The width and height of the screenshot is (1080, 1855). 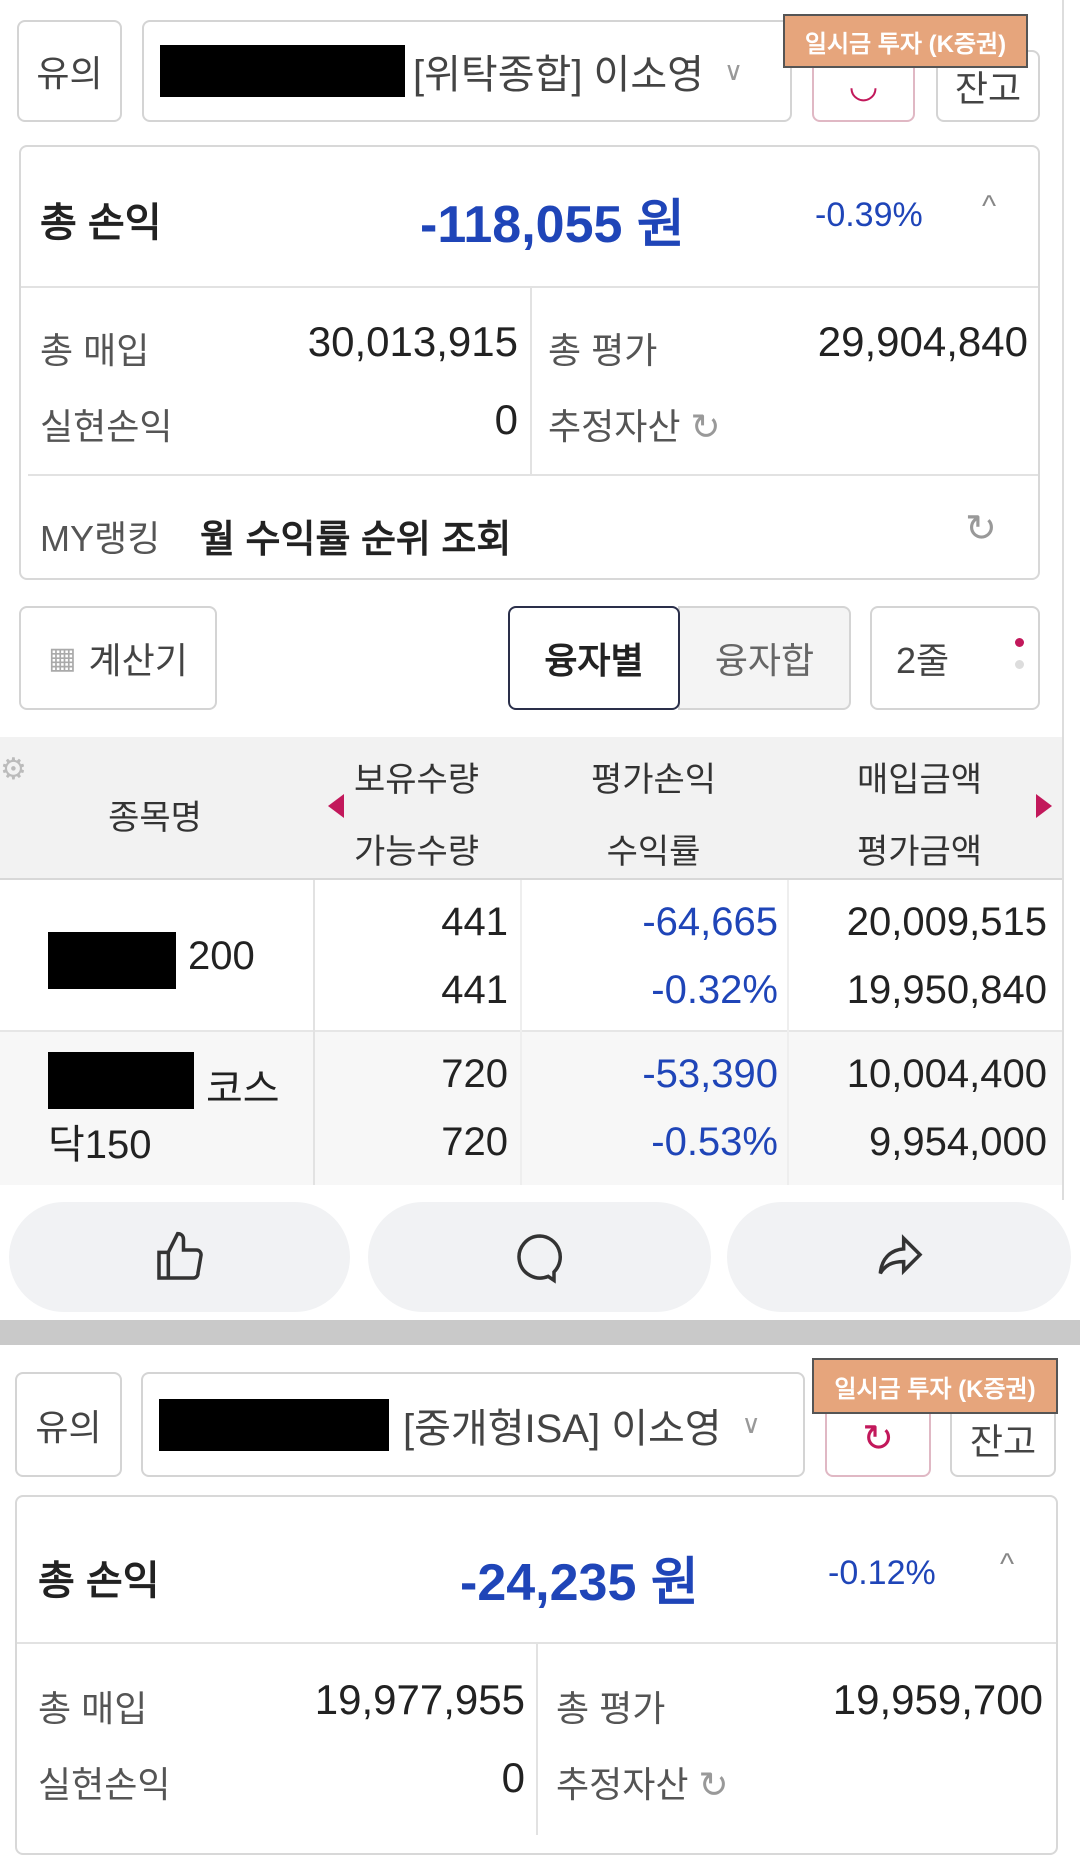 What do you see at coordinates (552, 225) in the screenshot?
I see `total-pl-value: -118,055 원` at bounding box center [552, 225].